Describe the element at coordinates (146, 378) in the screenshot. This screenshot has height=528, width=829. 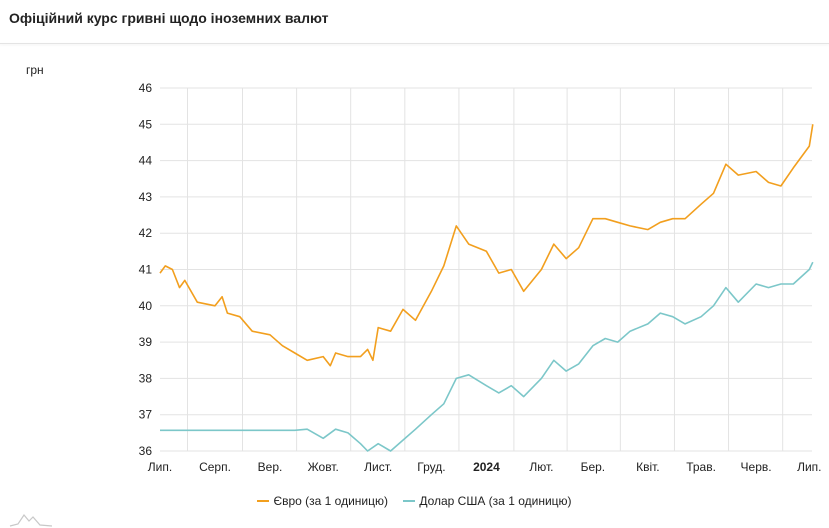
I see `y-tick-label: 38` at that location.